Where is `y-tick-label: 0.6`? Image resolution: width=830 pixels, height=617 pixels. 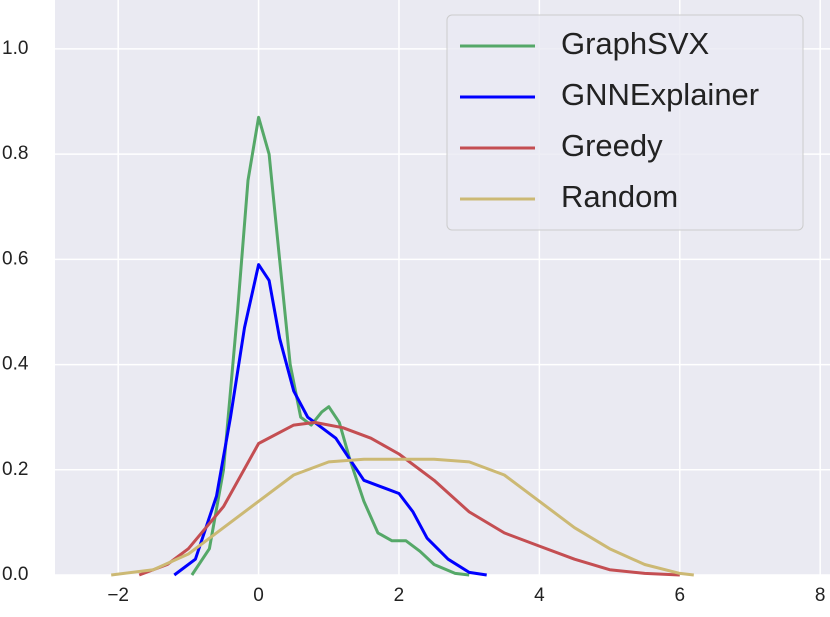 y-tick-label: 0.6 is located at coordinates (15, 258).